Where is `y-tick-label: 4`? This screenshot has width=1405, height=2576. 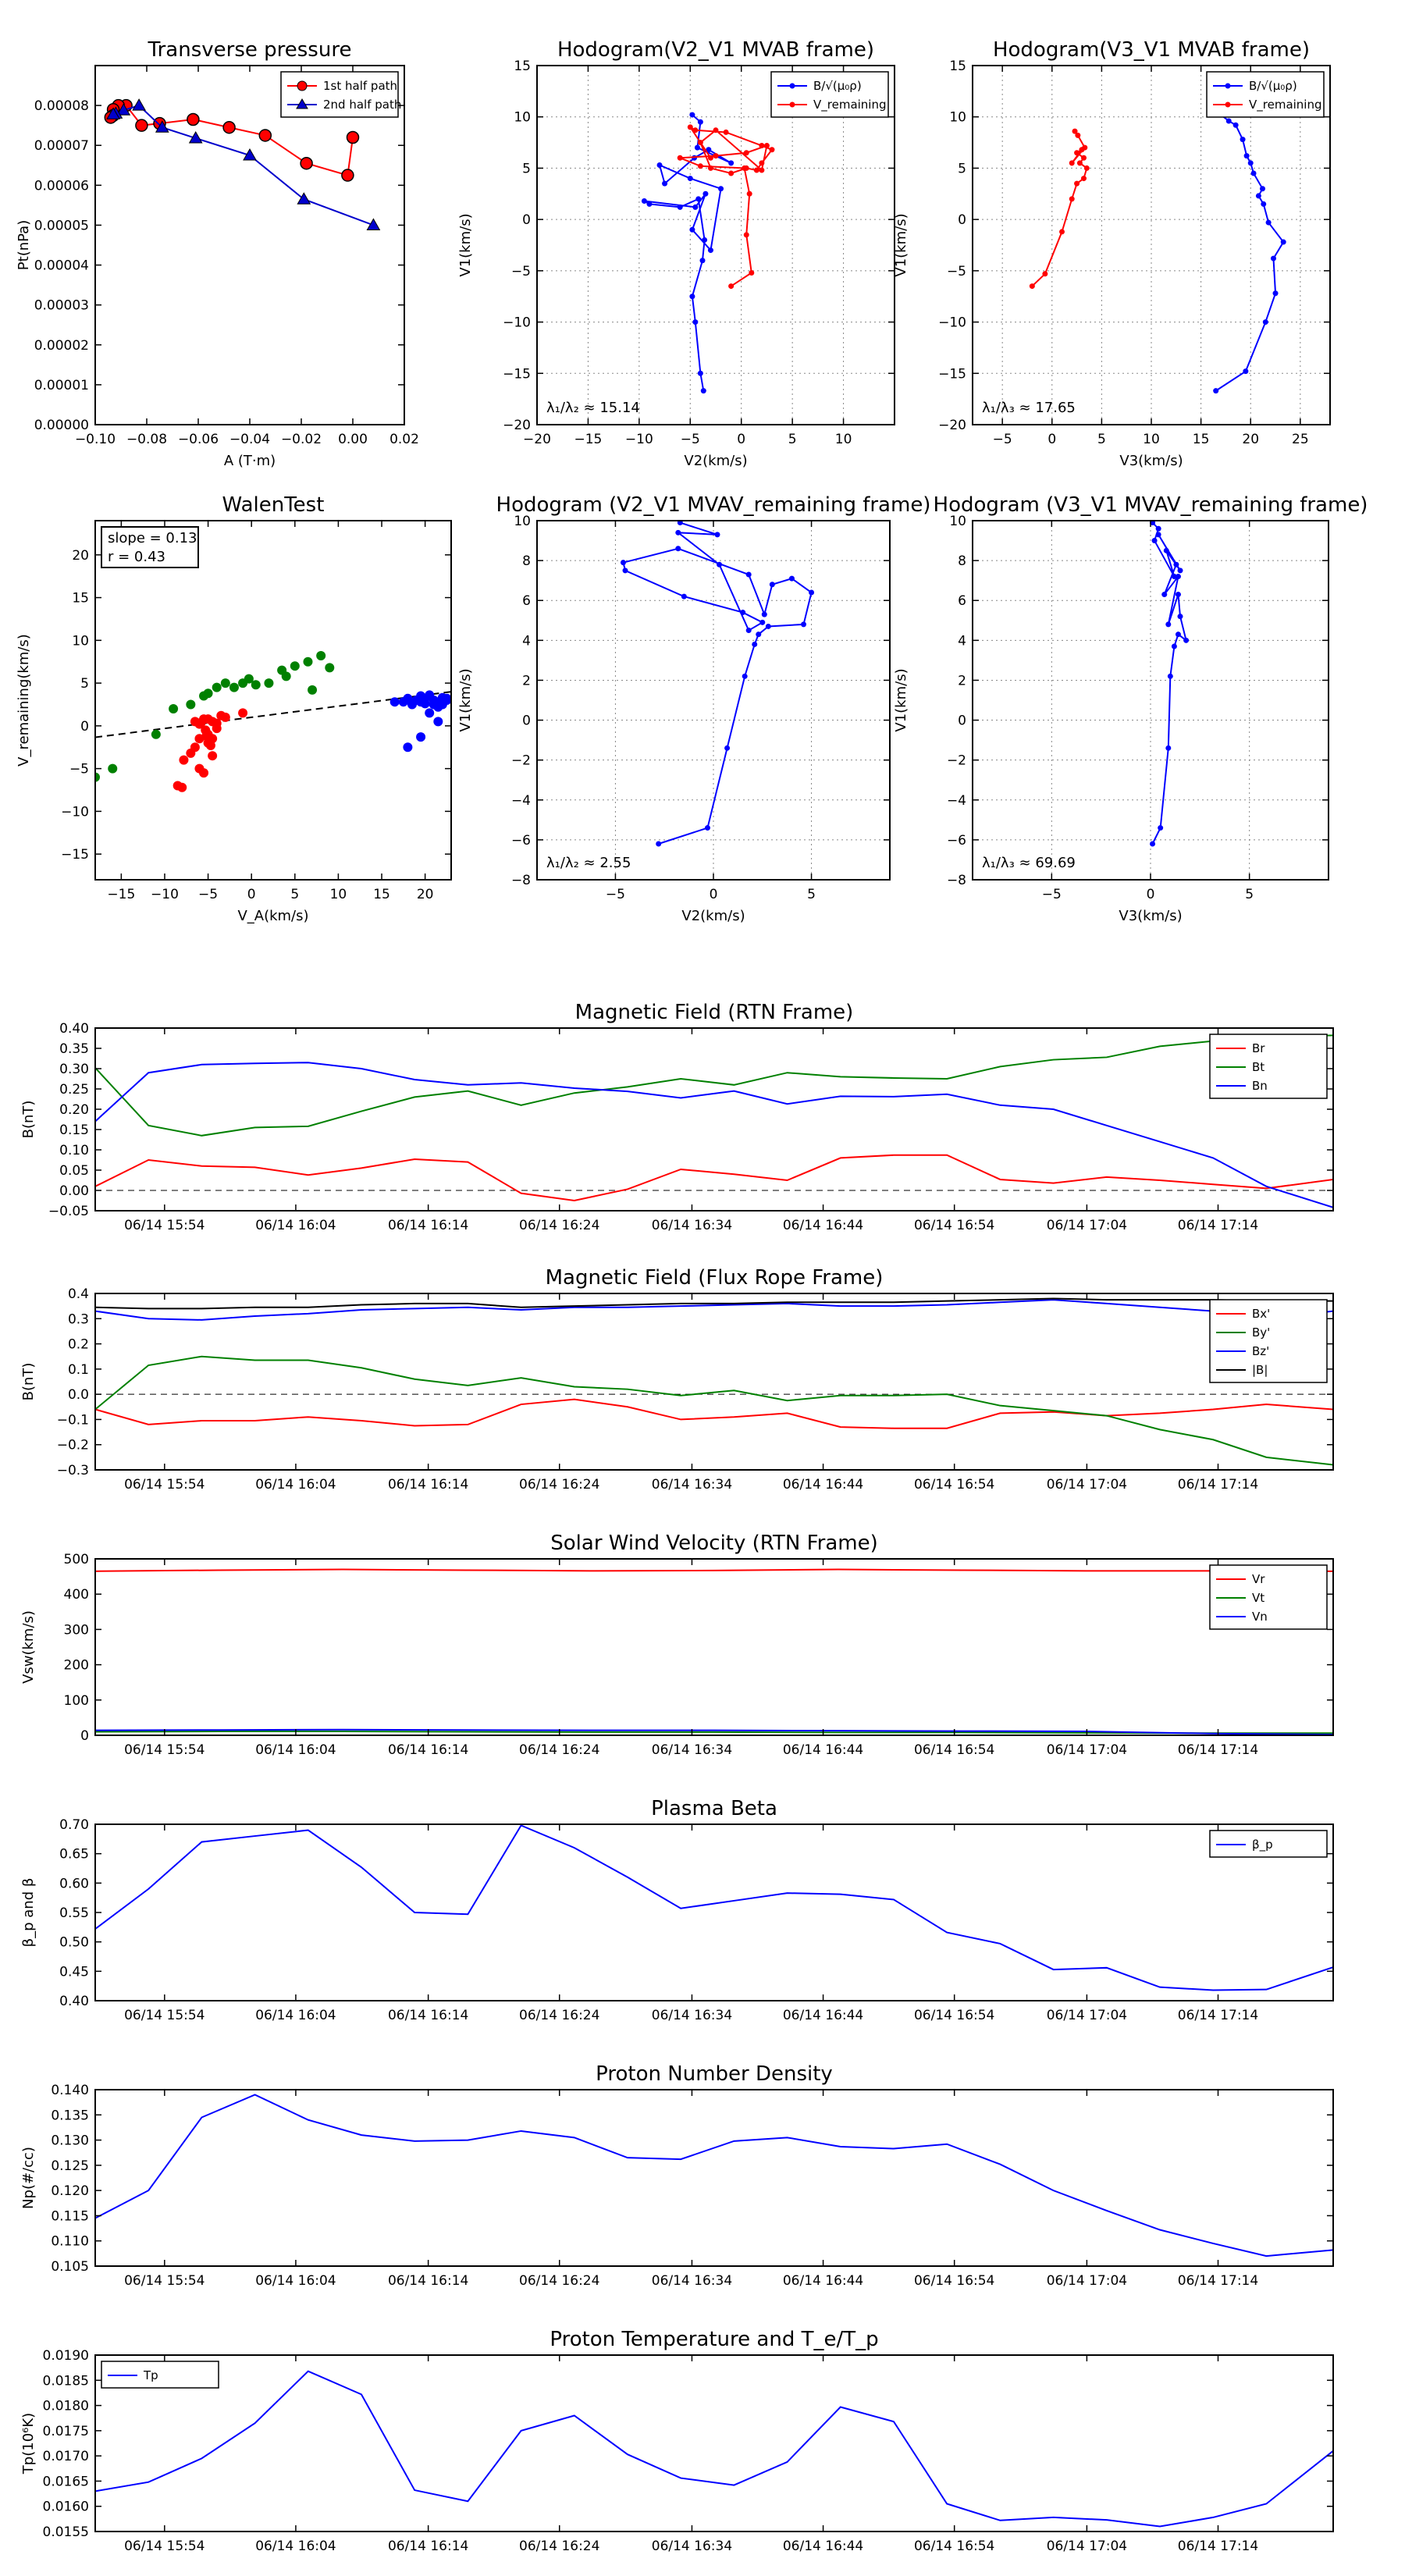
y-tick-label: 4 is located at coordinates (962, 641).